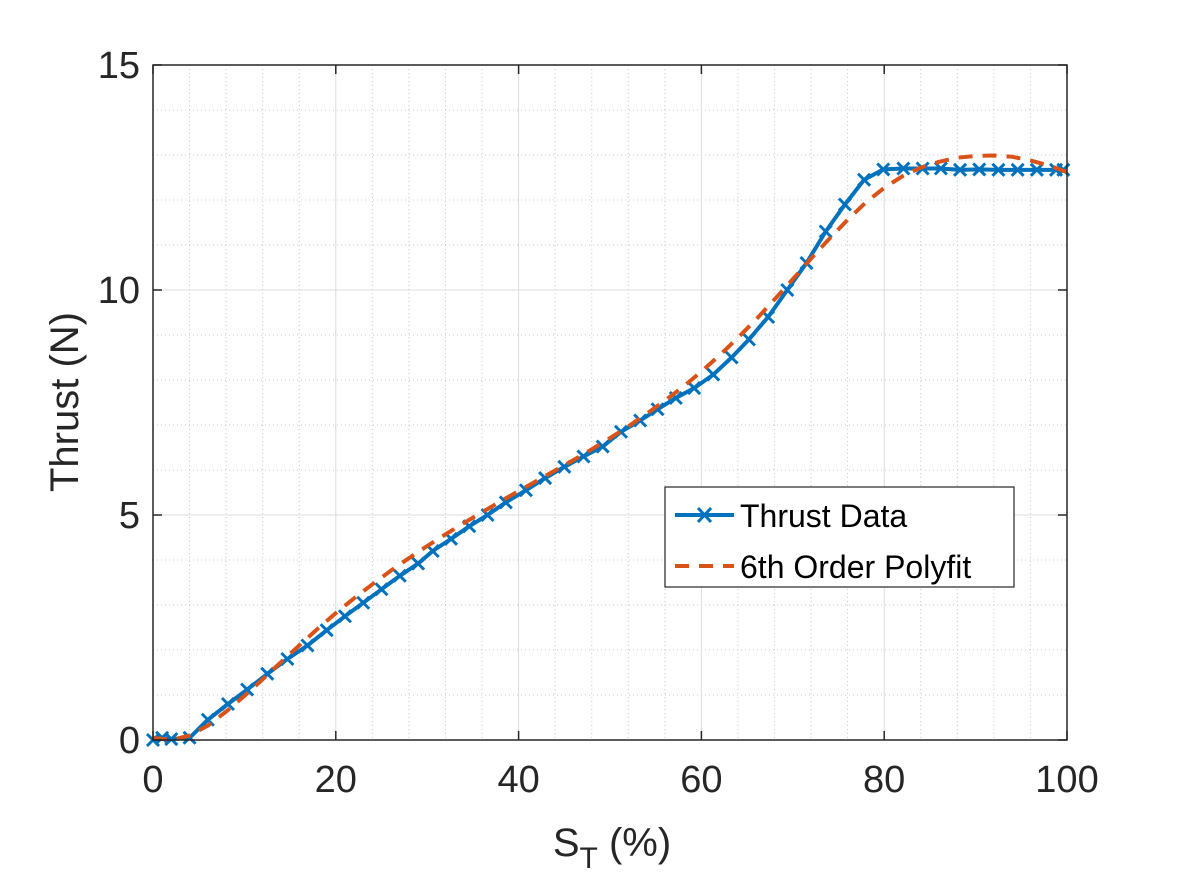 The image size is (1181, 886). I want to click on x-tick-label: 0, so click(152, 780).